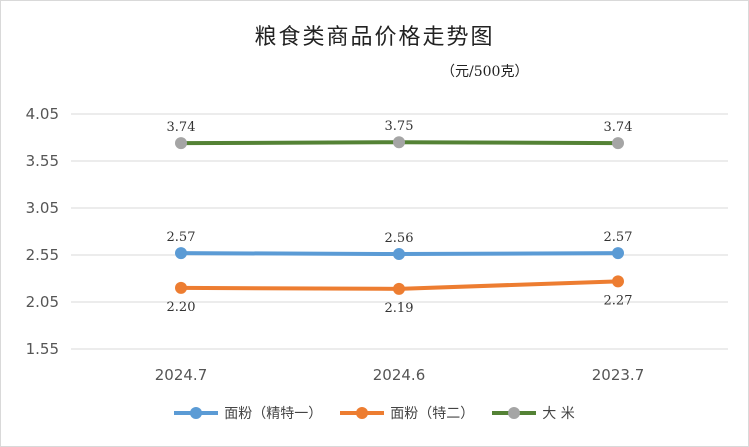  I want to click on legend-label-rice: 大 米, so click(558, 414).